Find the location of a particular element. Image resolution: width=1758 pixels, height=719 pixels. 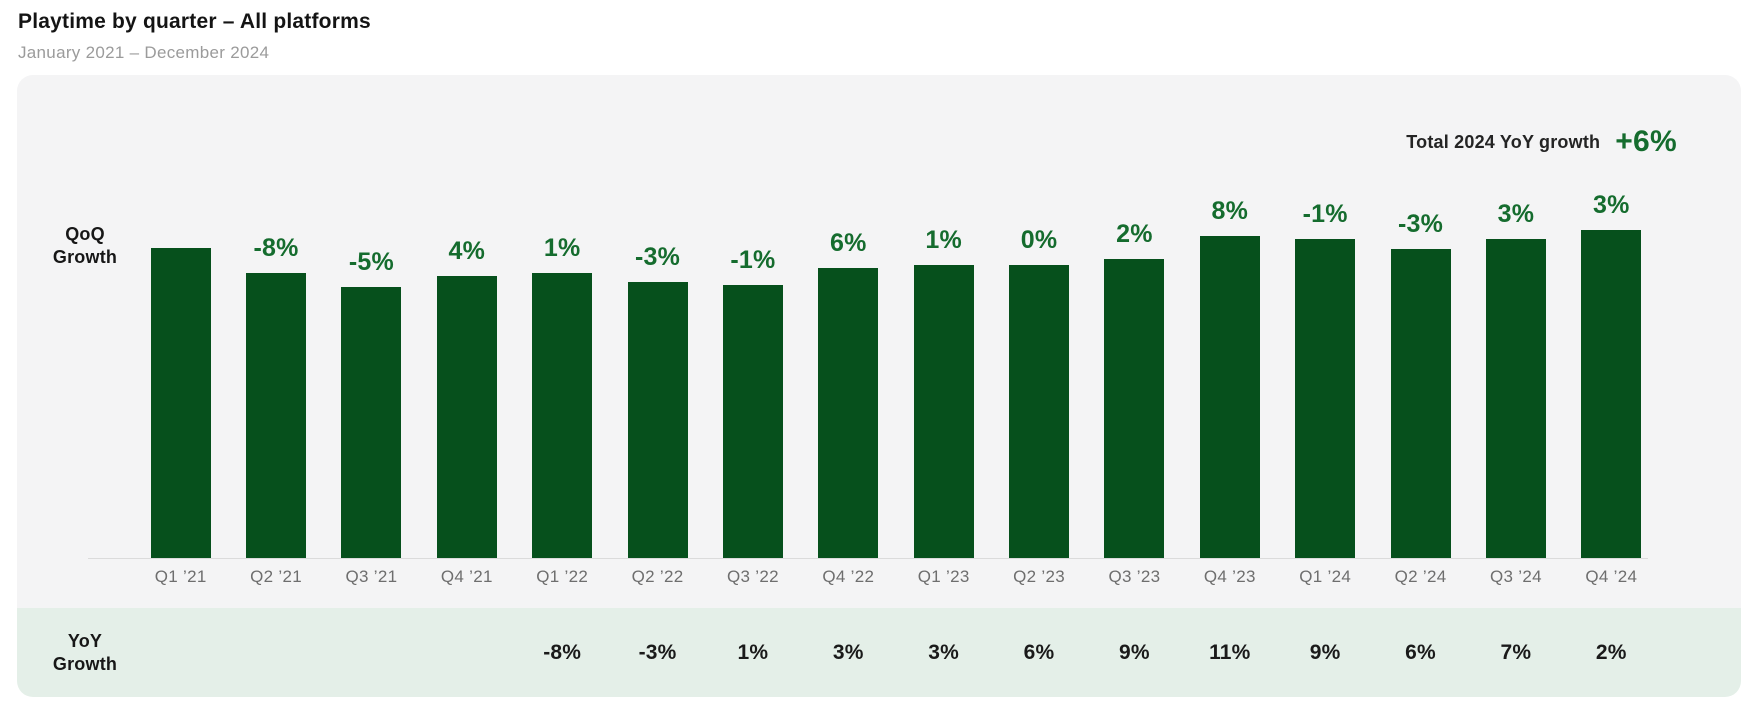

yoy-value: -3% is located at coordinates (657, 652).